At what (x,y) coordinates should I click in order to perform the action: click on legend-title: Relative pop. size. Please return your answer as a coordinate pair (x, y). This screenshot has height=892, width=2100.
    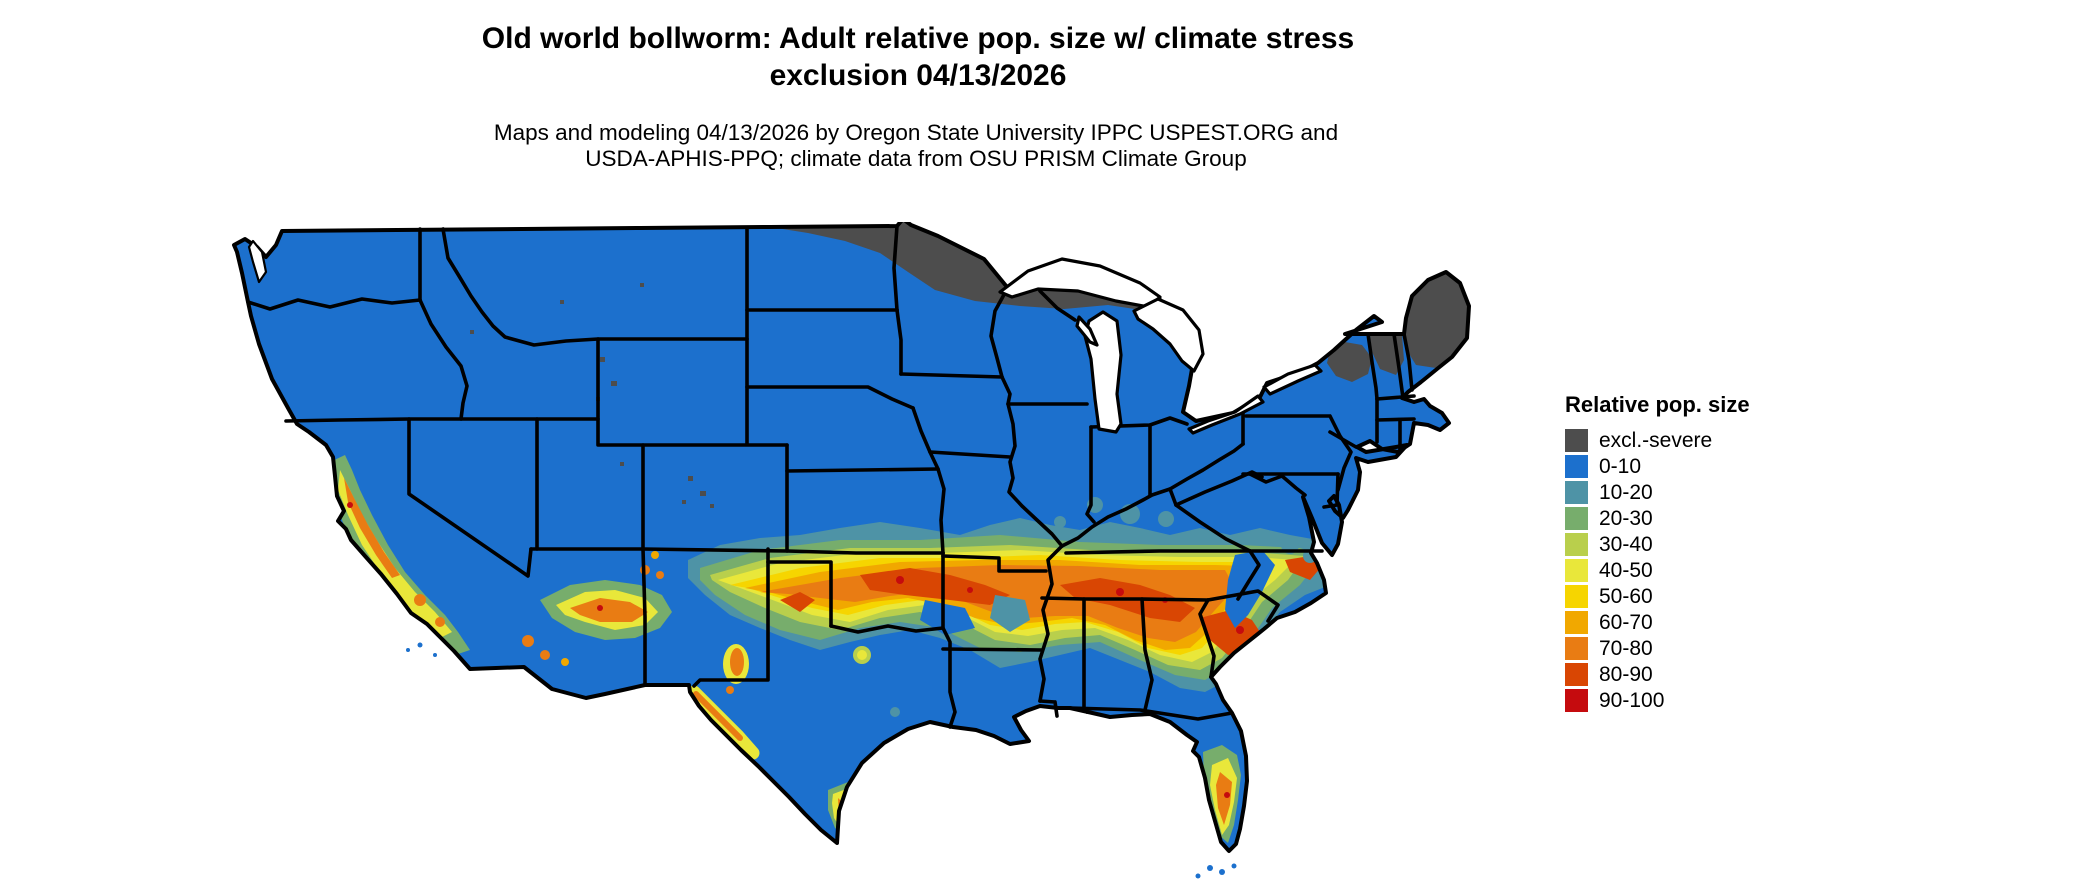
    Looking at the image, I should click on (1657, 404).